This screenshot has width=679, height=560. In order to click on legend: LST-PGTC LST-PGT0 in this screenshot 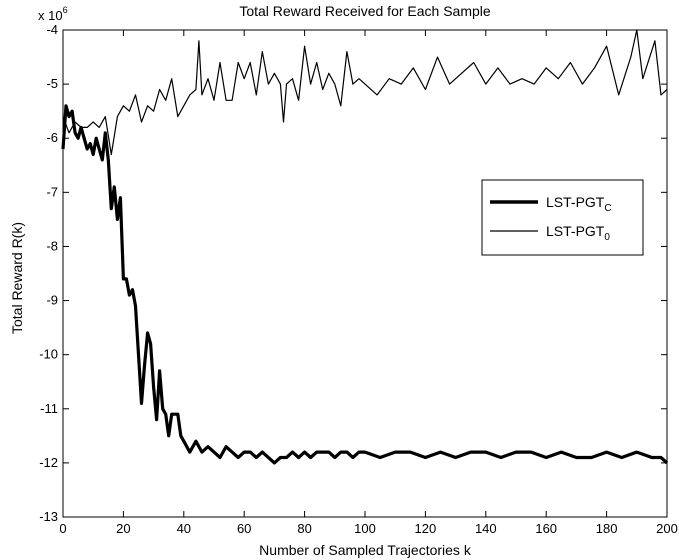, I will do `click(562, 217)`.